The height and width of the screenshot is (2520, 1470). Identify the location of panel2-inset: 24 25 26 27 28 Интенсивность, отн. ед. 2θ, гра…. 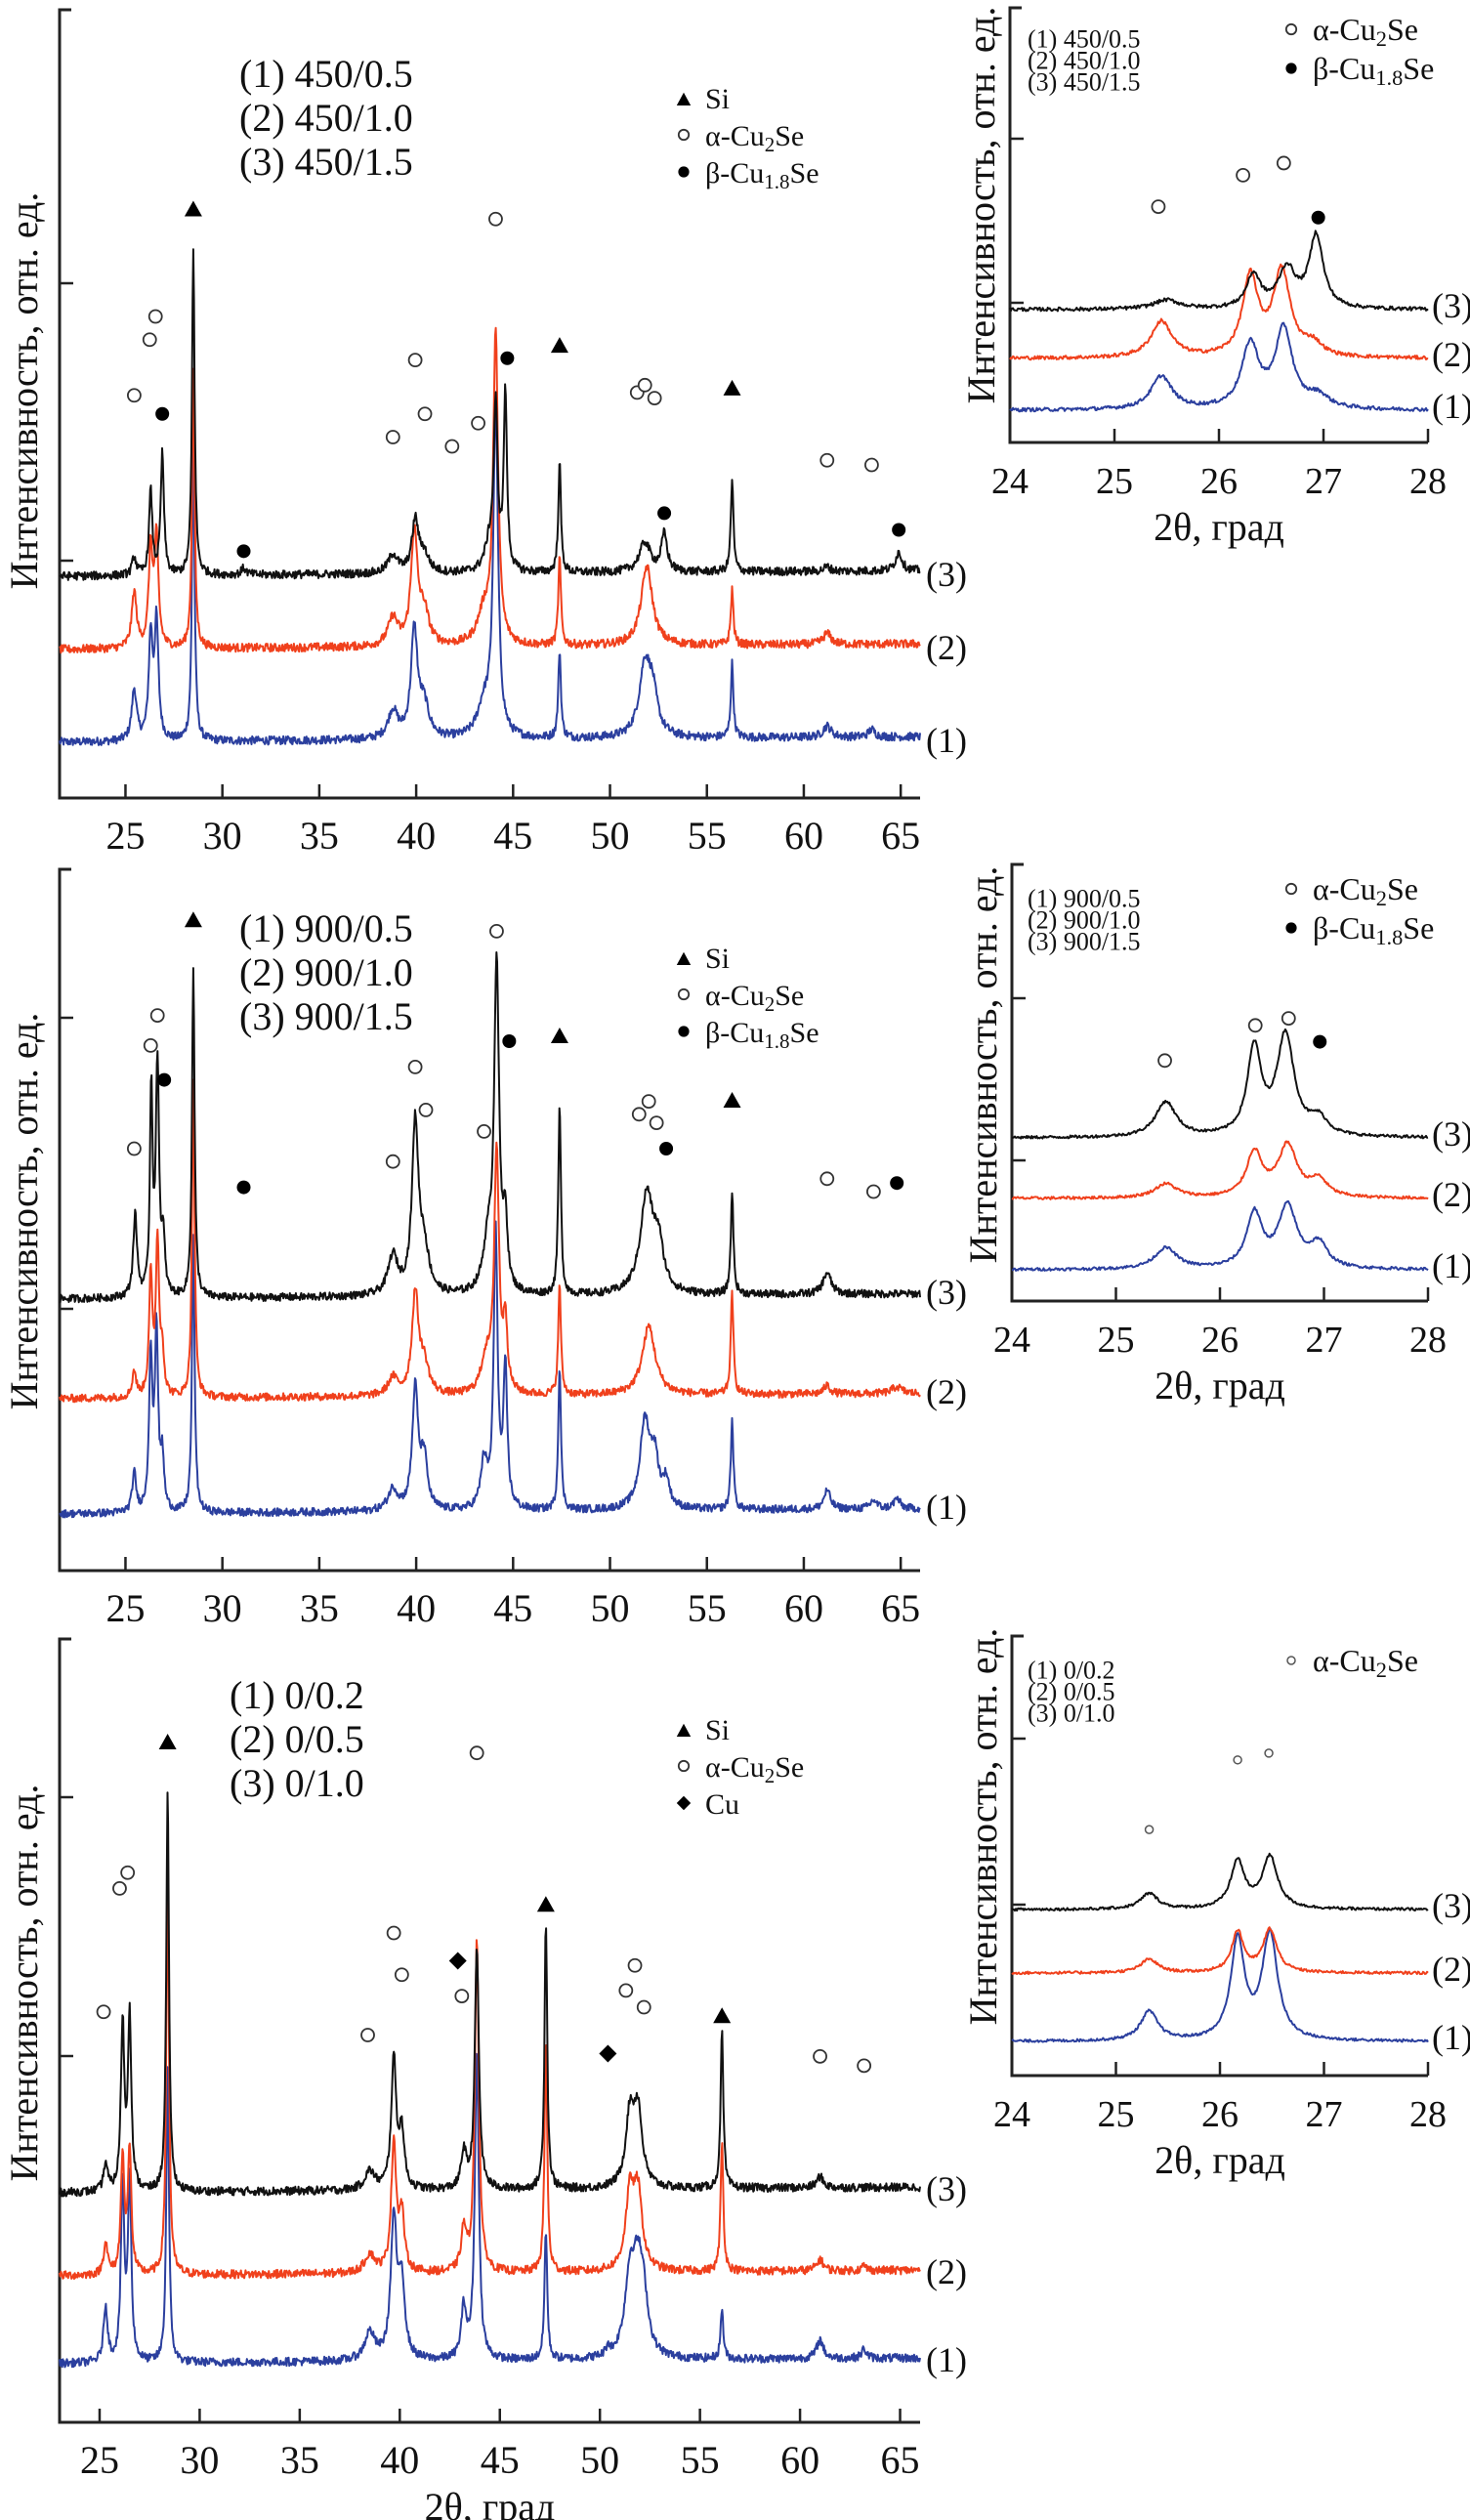
(1215, 1134).